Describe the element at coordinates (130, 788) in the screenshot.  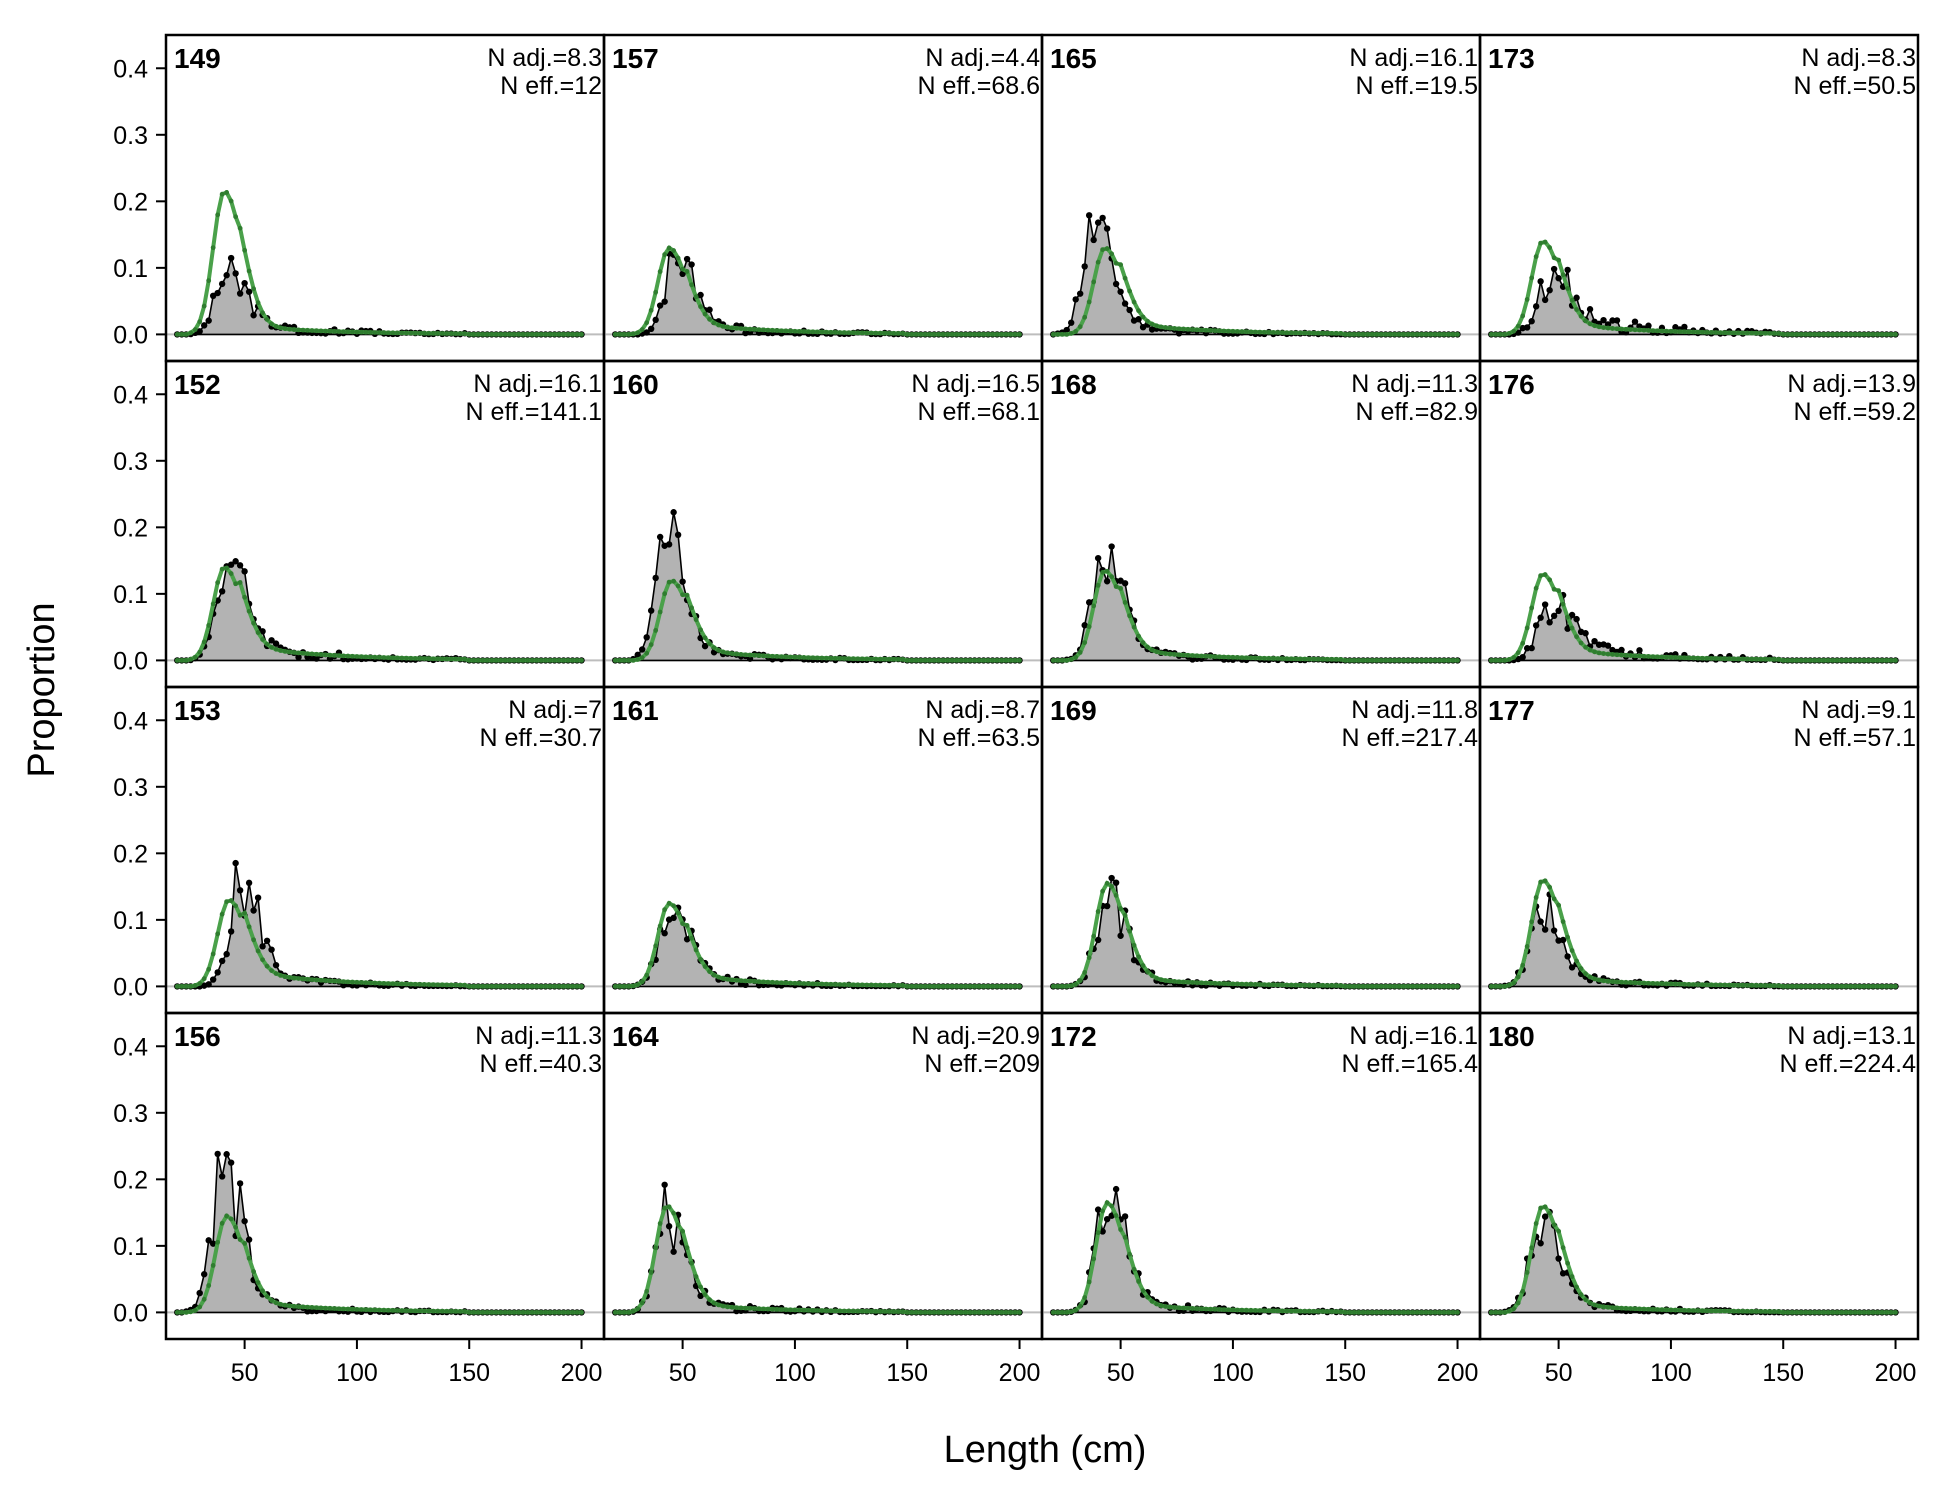
I see `y-tick-label: 0.3` at that location.